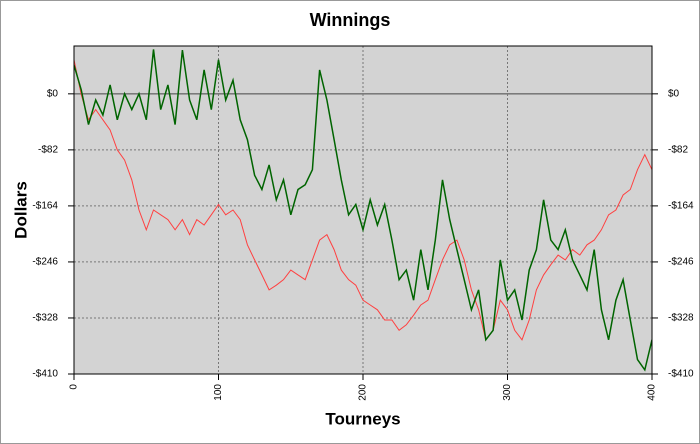  Describe the element at coordinates (20, 210) in the screenshot. I see `y-axis-label: Dollars` at that location.